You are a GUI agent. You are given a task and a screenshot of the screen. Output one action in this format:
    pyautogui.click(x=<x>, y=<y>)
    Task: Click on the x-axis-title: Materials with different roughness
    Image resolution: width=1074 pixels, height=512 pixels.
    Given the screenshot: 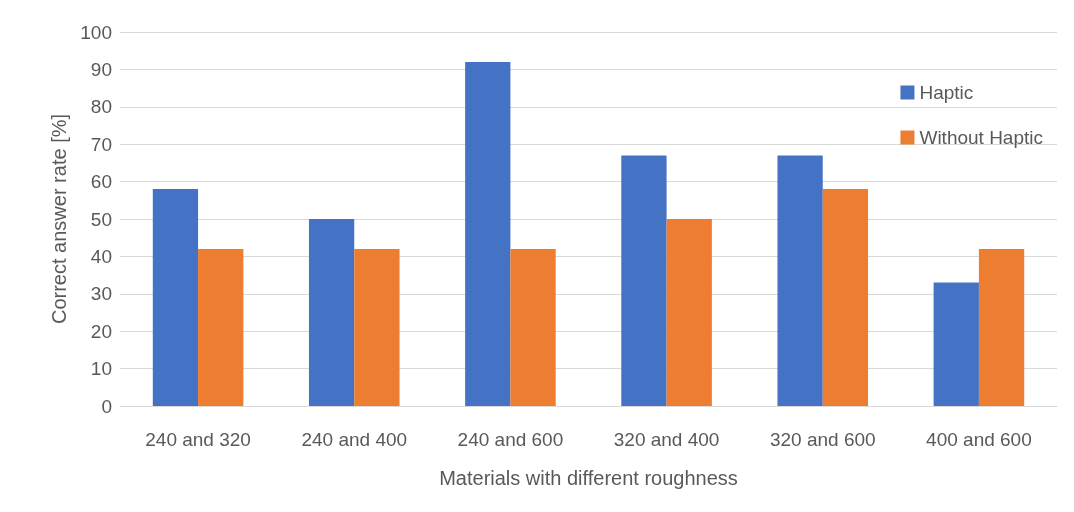 What is the action you would take?
    pyautogui.click(x=588, y=478)
    